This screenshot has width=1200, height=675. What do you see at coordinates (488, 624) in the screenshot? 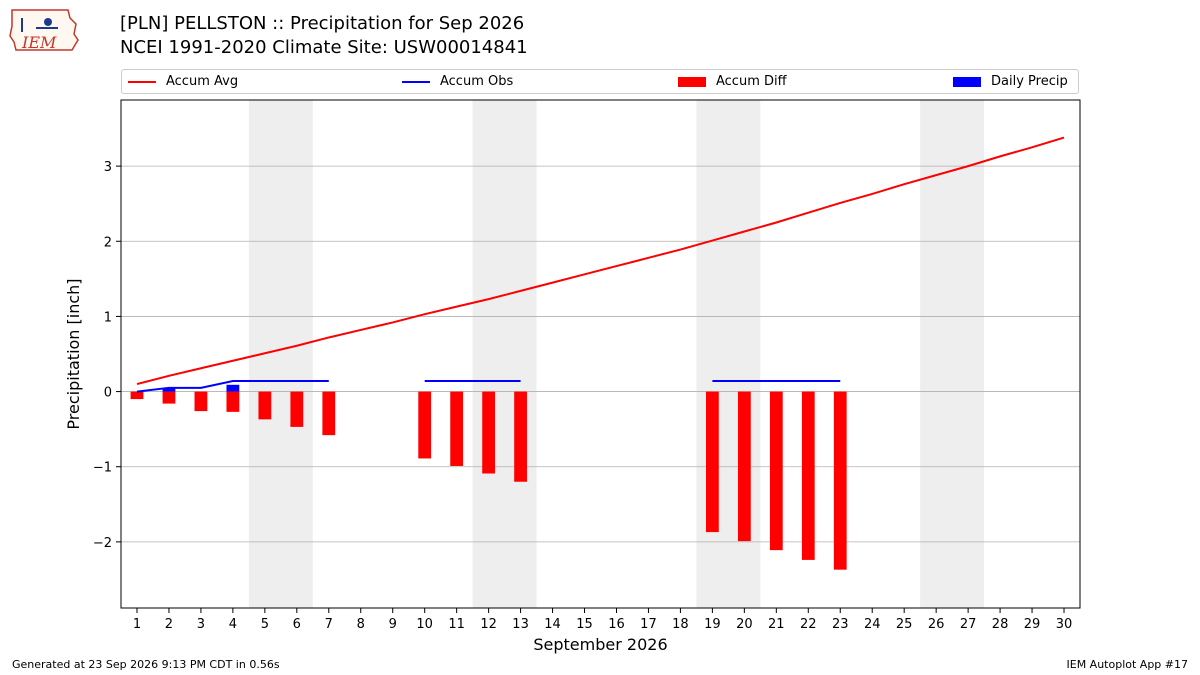
I see `x-tick-label-12: 12` at bounding box center [488, 624].